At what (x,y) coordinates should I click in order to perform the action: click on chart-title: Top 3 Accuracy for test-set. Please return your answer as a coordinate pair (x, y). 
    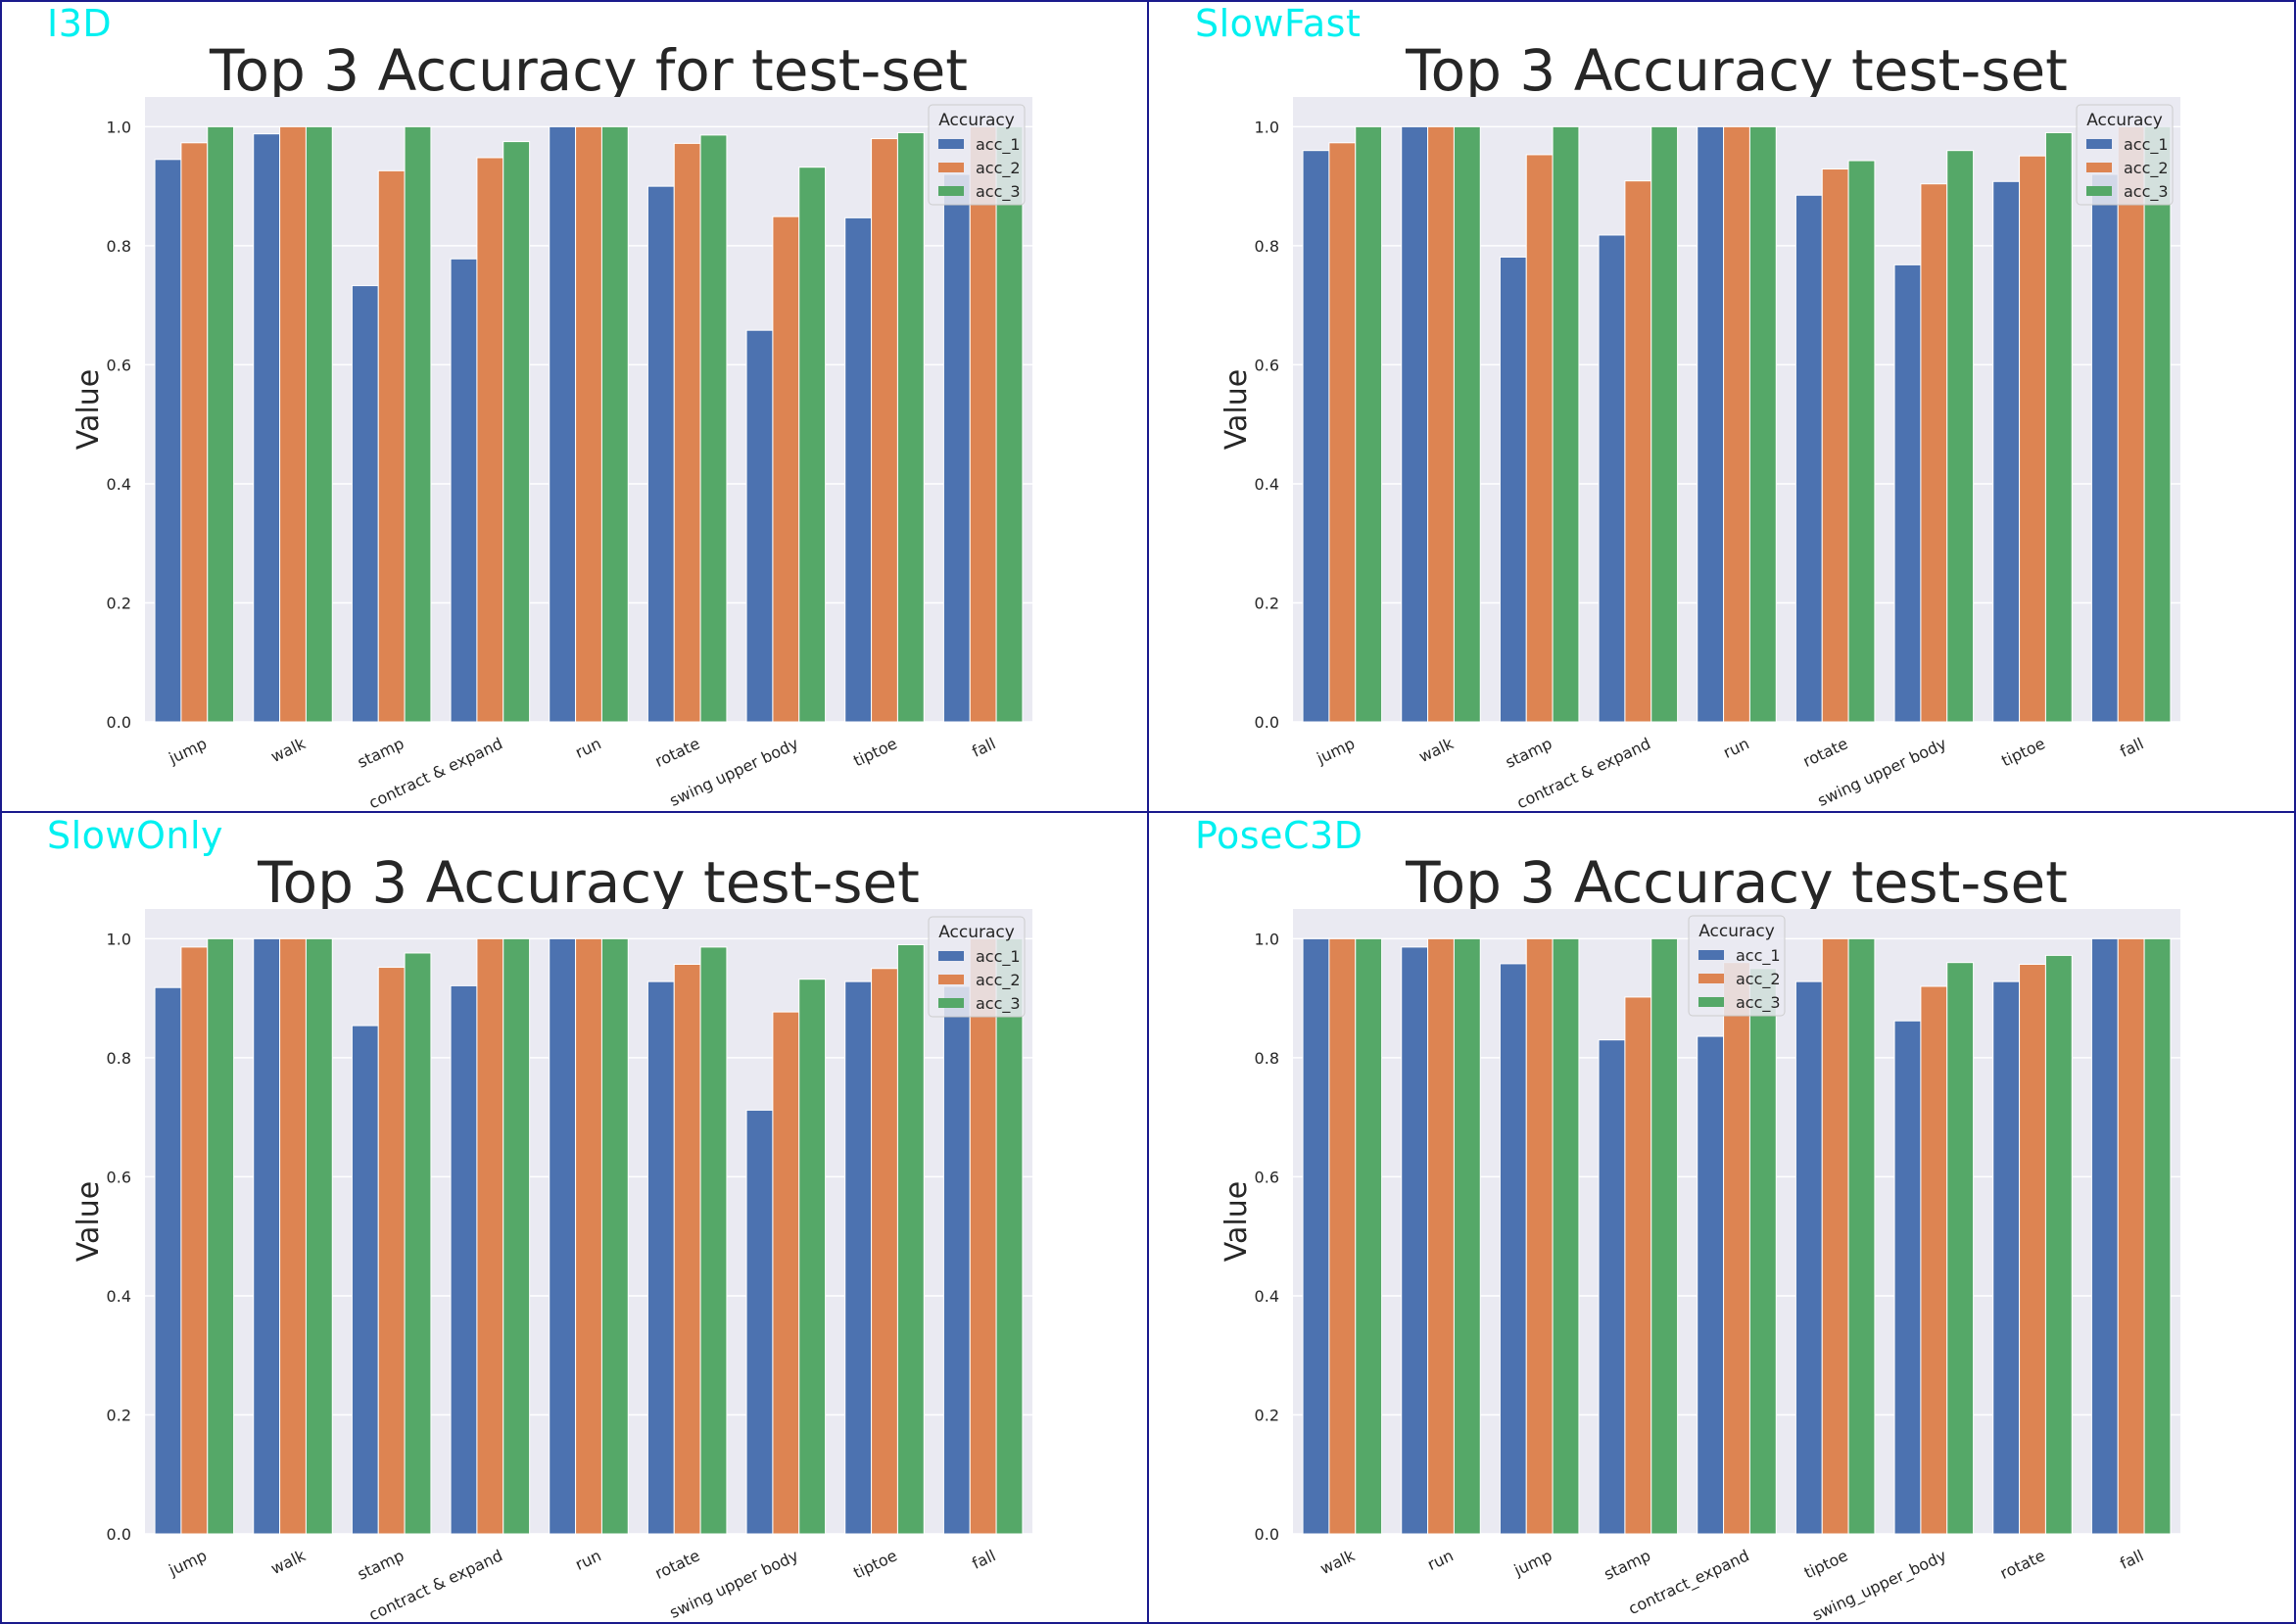
    Looking at the image, I should click on (588, 70).